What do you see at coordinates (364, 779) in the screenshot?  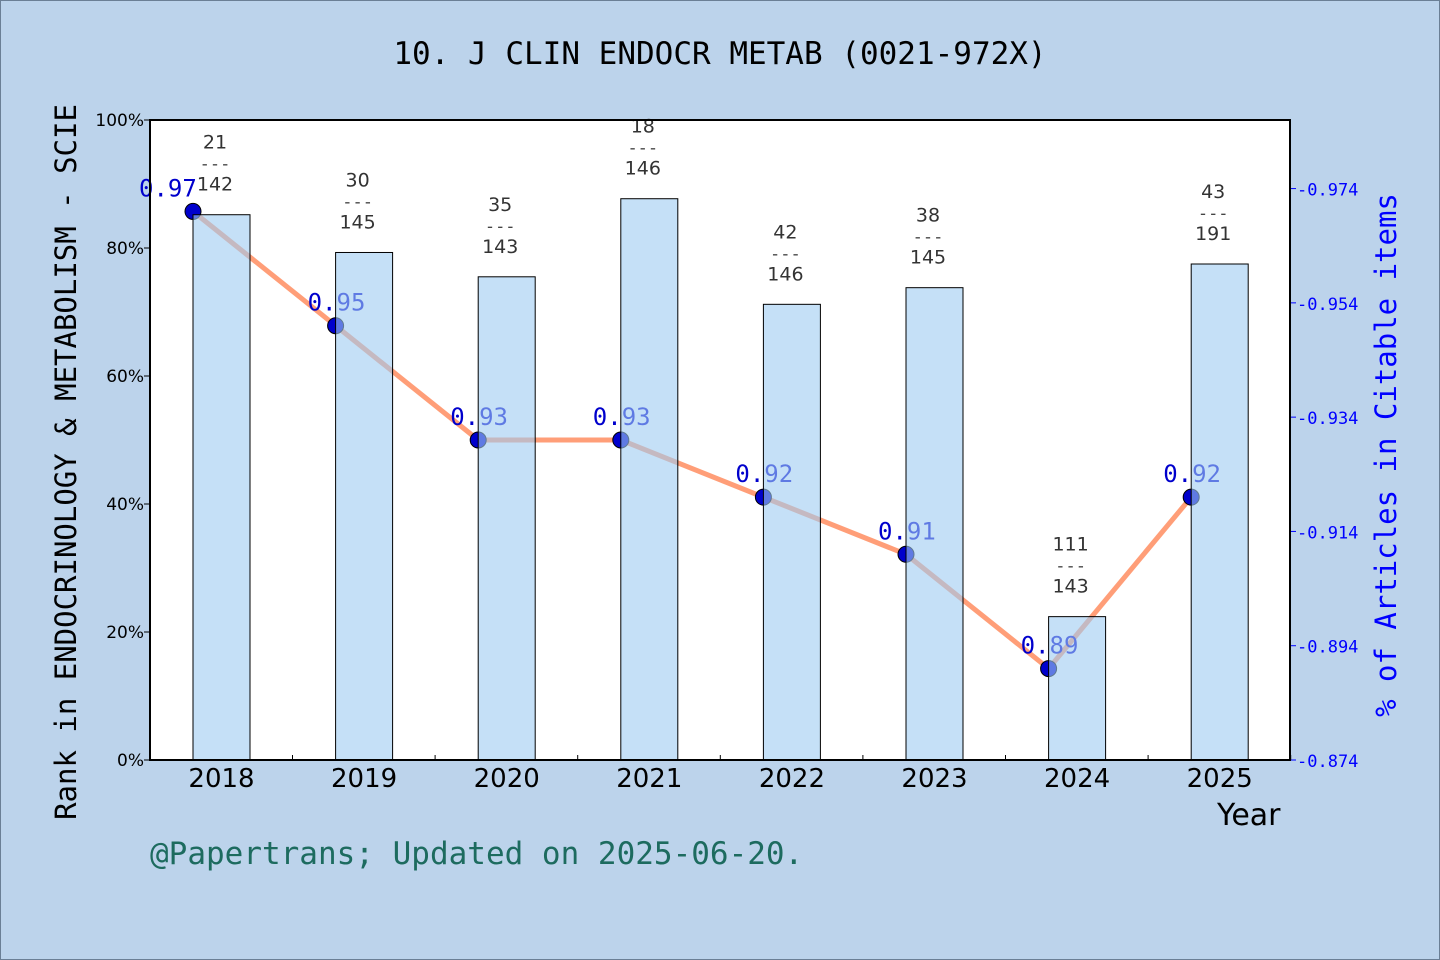 I see `x-tick-label: 2019` at bounding box center [364, 779].